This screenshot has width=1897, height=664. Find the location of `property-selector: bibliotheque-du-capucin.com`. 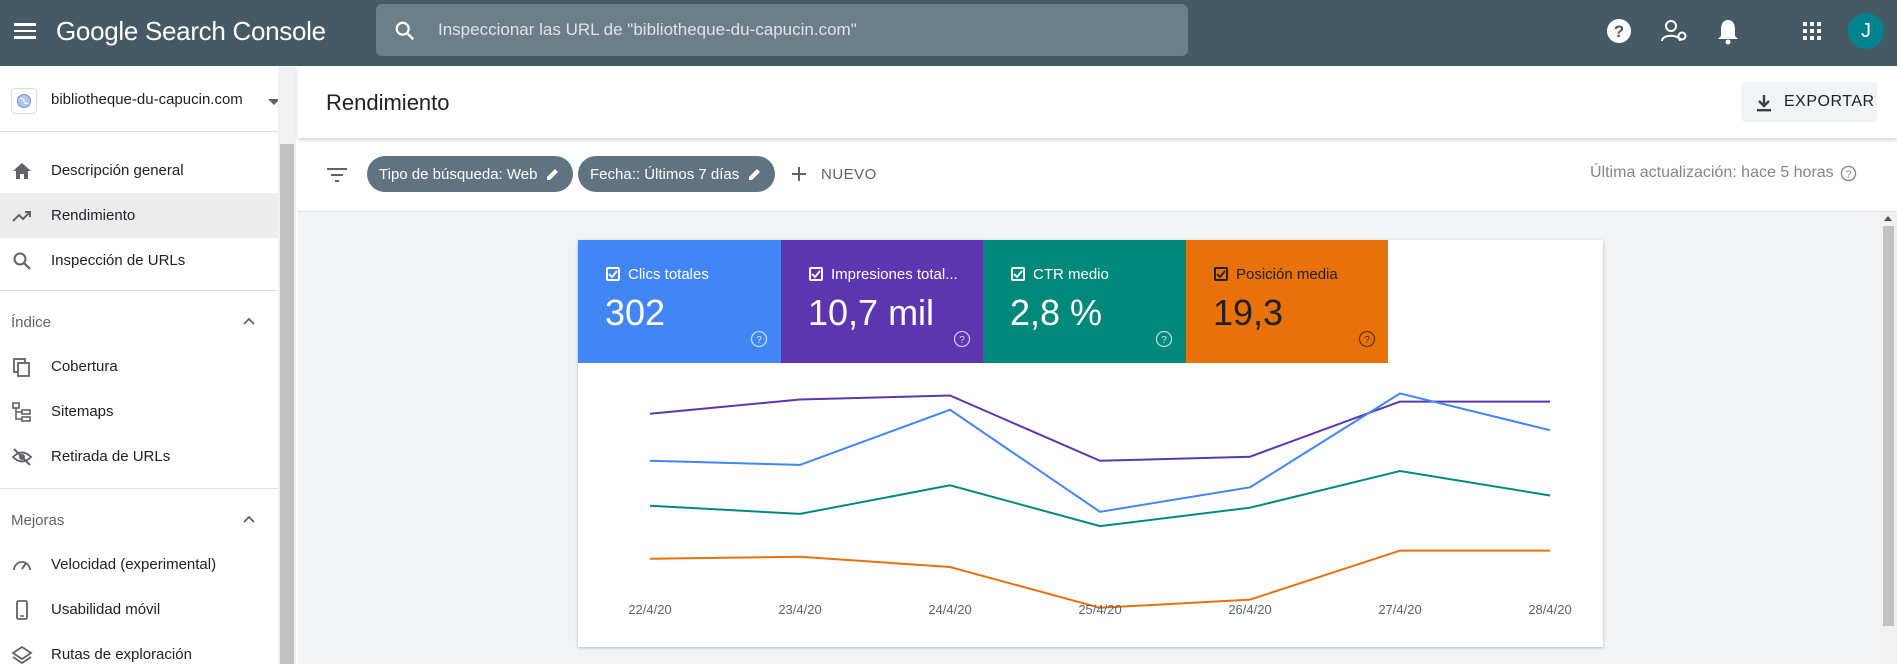

property-selector: bibliotheque-du-capucin.com is located at coordinates (139, 99).